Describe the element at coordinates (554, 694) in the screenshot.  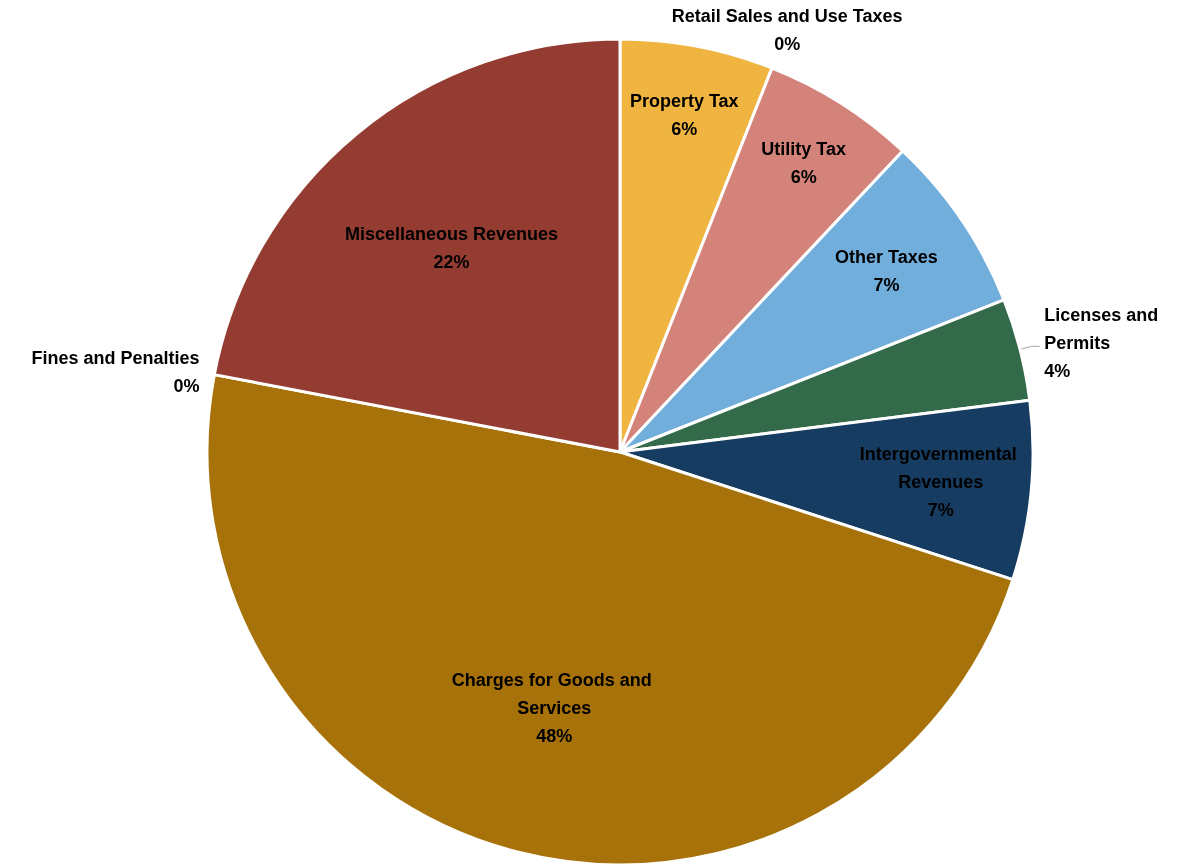
I see `slice-label: Charges for Goods and Services` at that location.